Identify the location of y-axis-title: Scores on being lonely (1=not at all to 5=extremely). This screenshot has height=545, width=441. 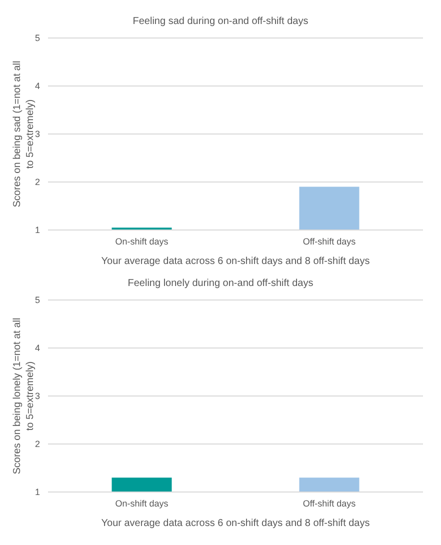
(24, 396).